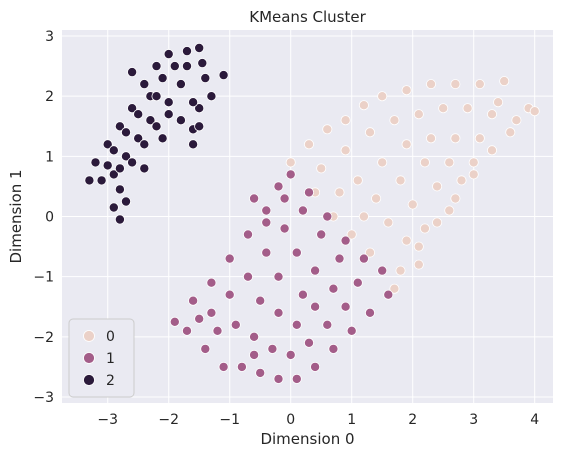 This screenshot has height=457, width=567. I want to click on y-axis-title: Dimension 1, so click(16, 216).